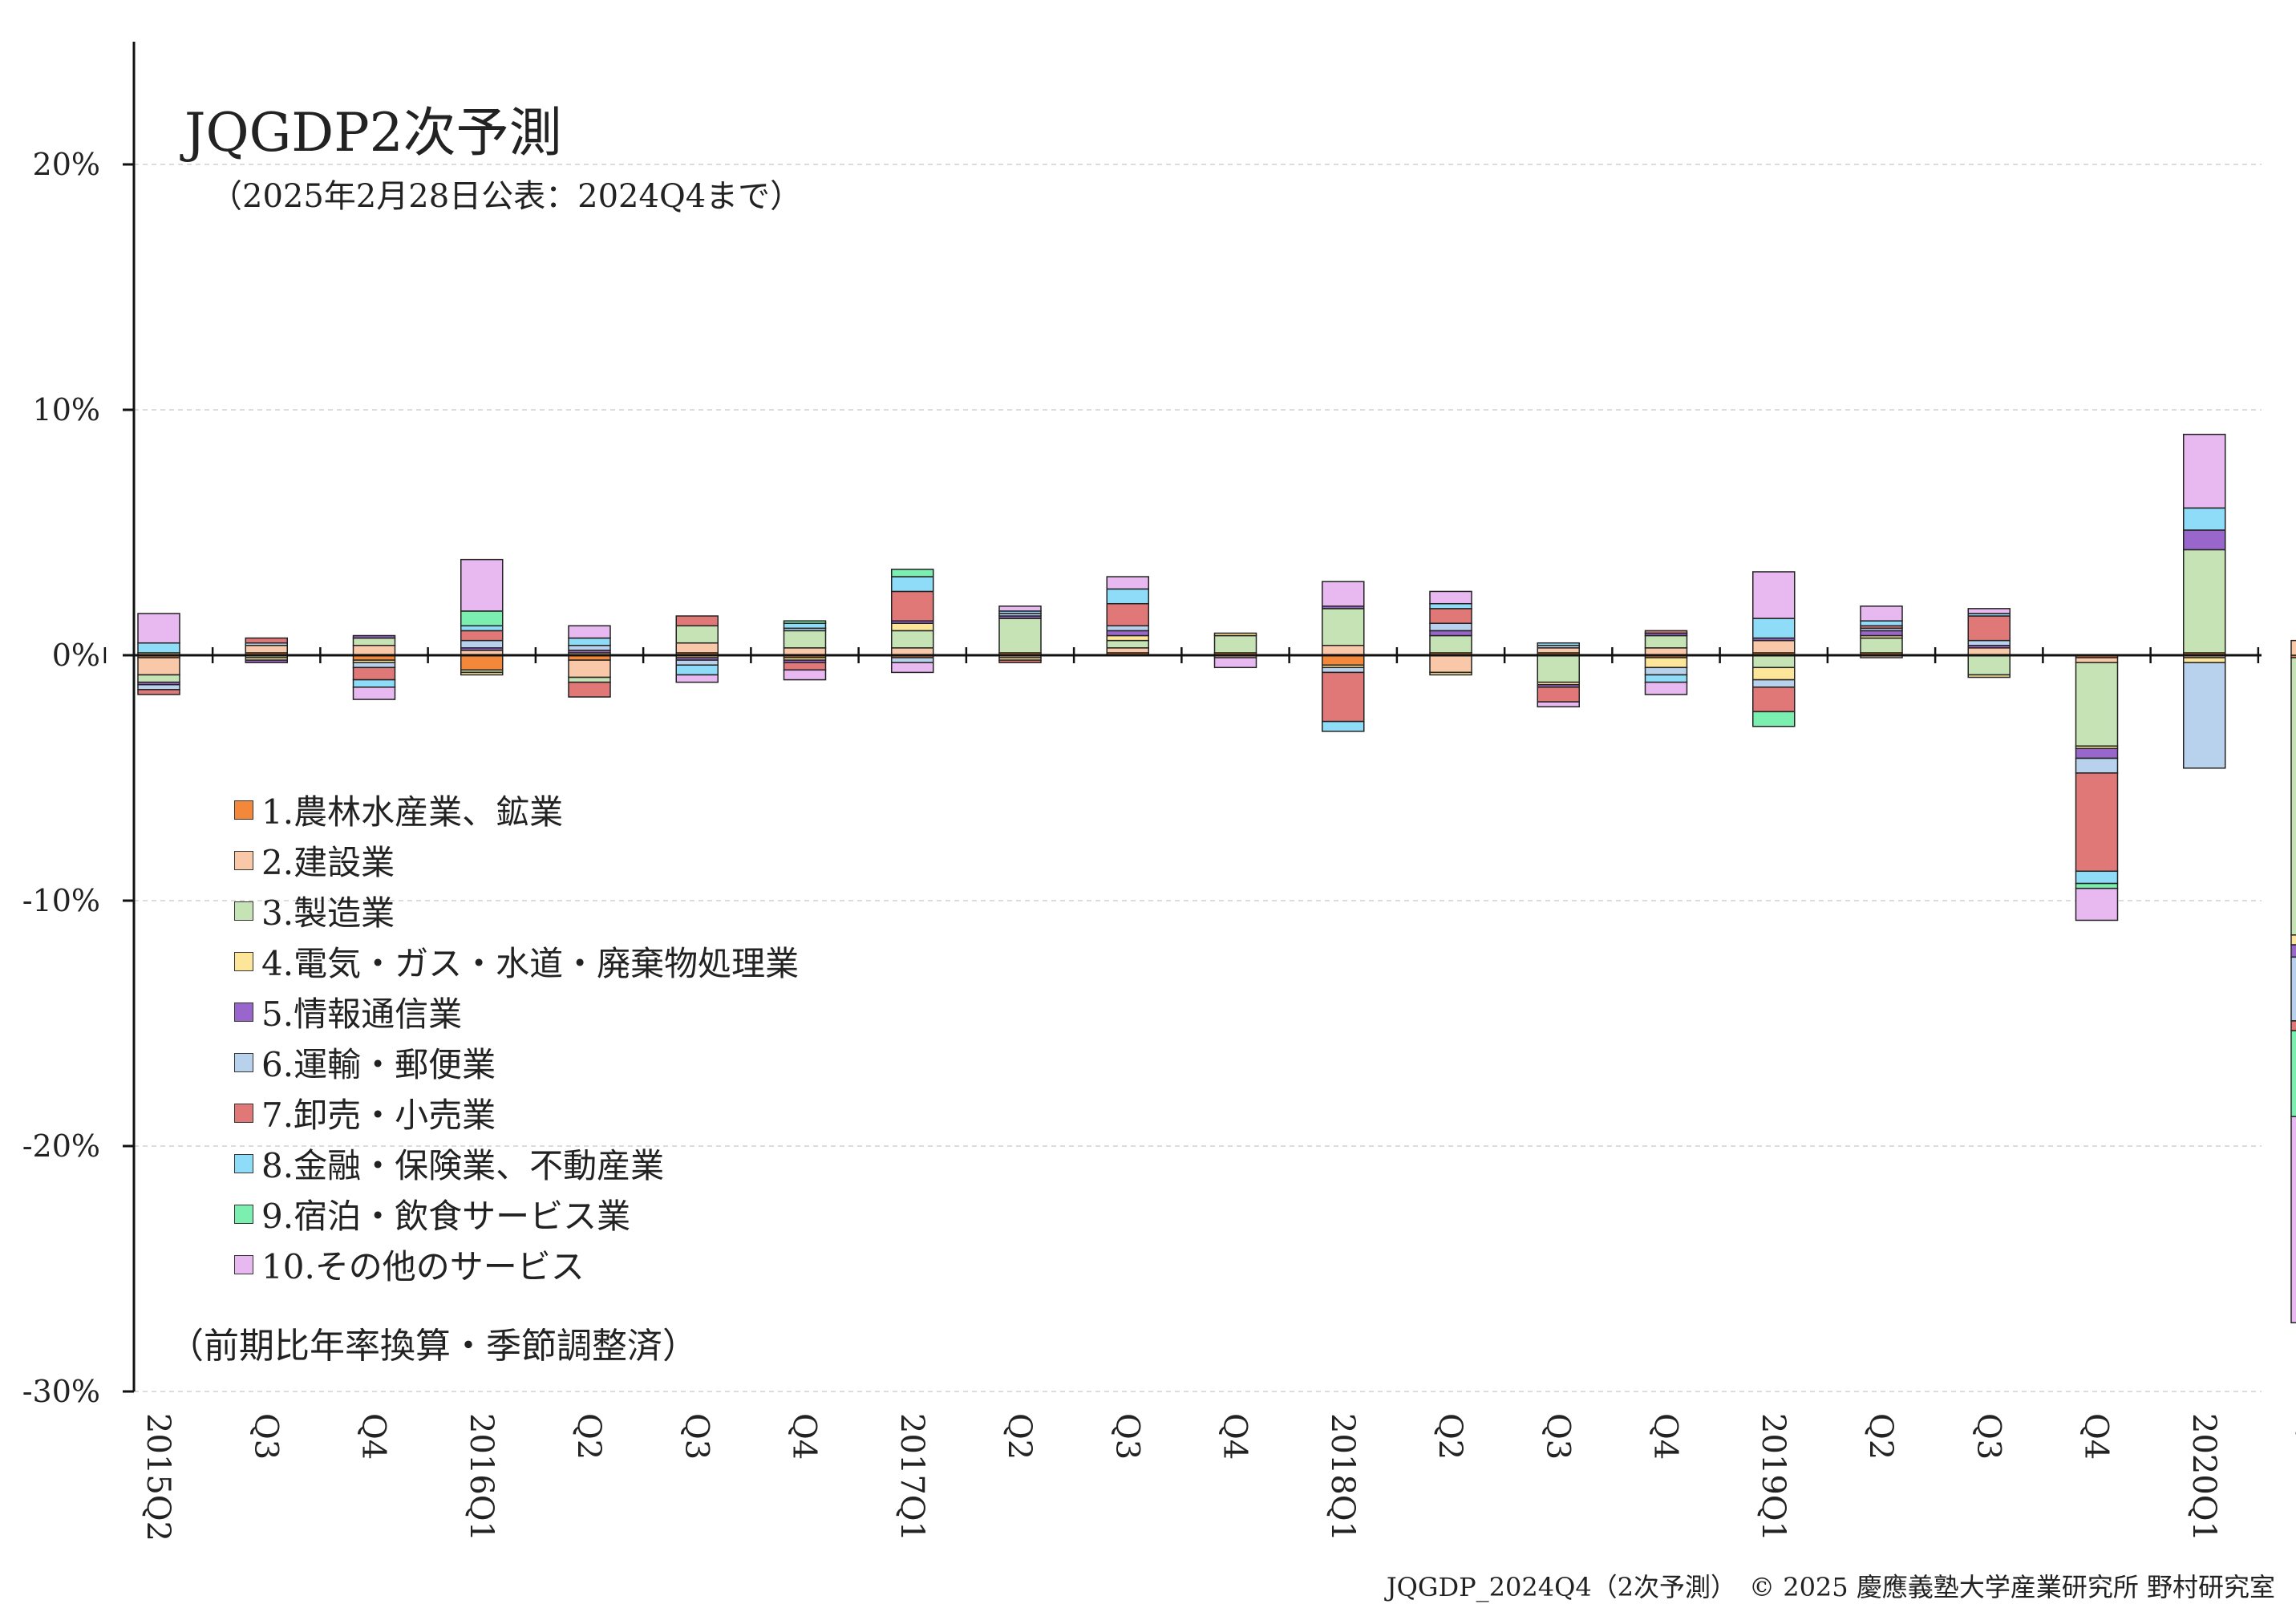 The width and height of the screenshot is (2296, 1604). I want to click on legend-label: 3.製造業, so click(328, 913).